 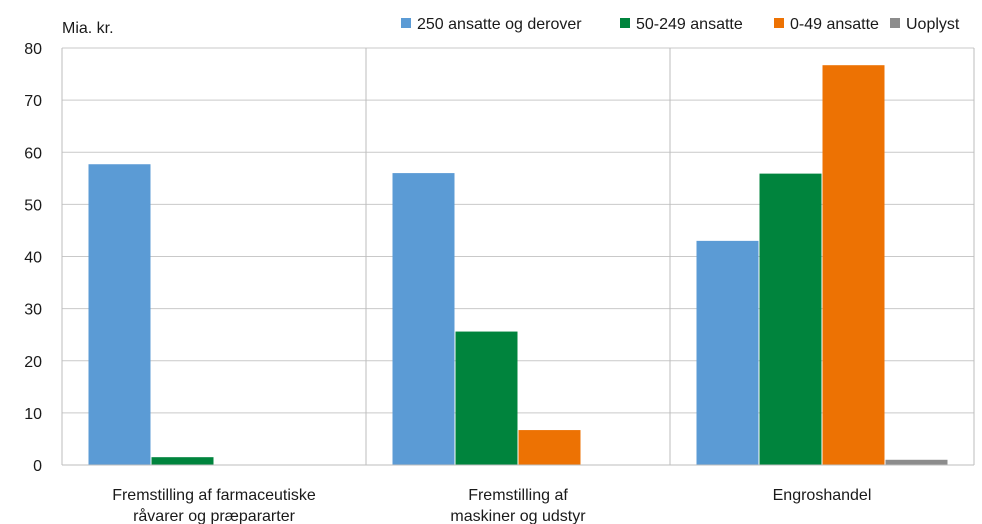 What do you see at coordinates (822, 495) in the screenshot?
I see `x-category-label: Engroshandel` at bounding box center [822, 495].